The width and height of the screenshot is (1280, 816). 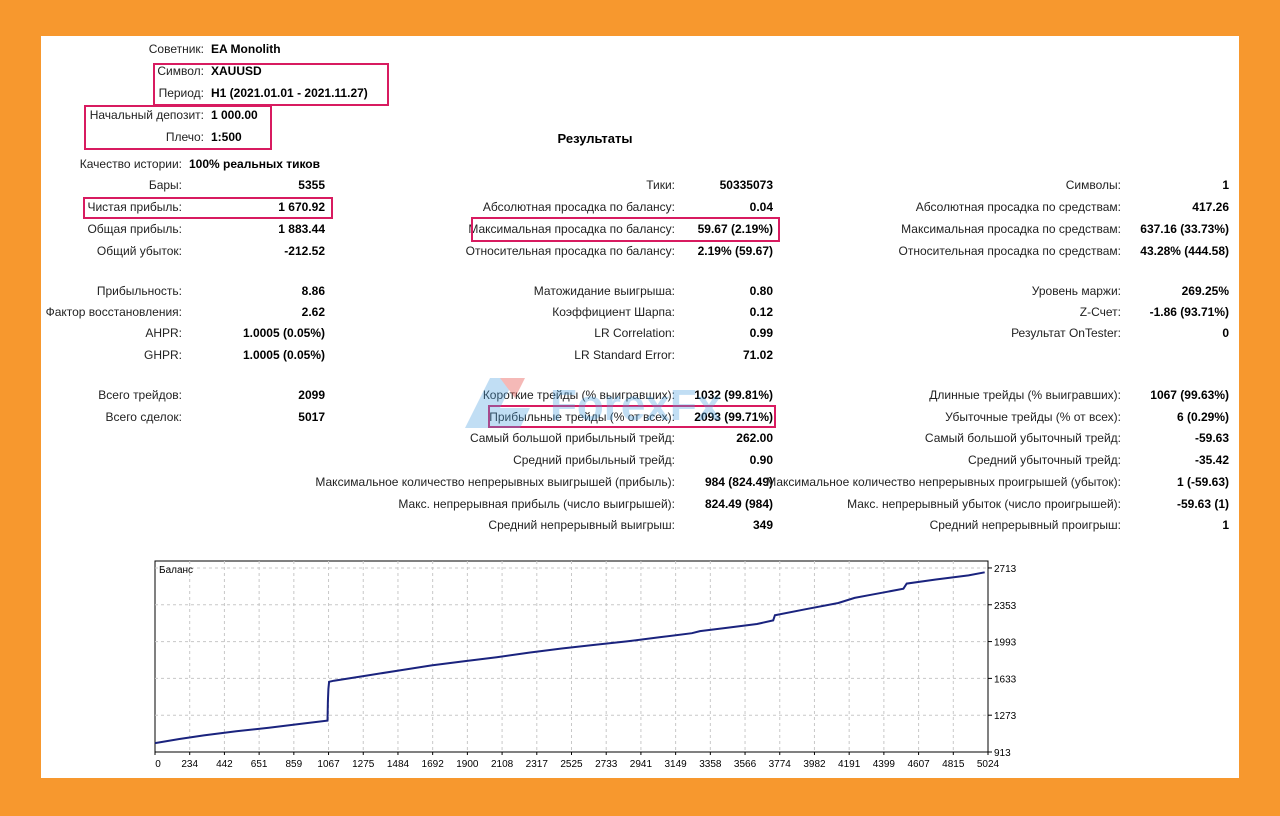 What do you see at coordinates (226, 137) in the screenshot?
I see `leverage-value: 1:500` at bounding box center [226, 137].